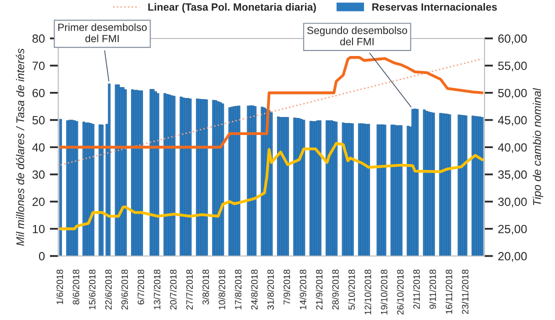  I want to click on x-tick-label: 10/8/2018, so click(222, 290).